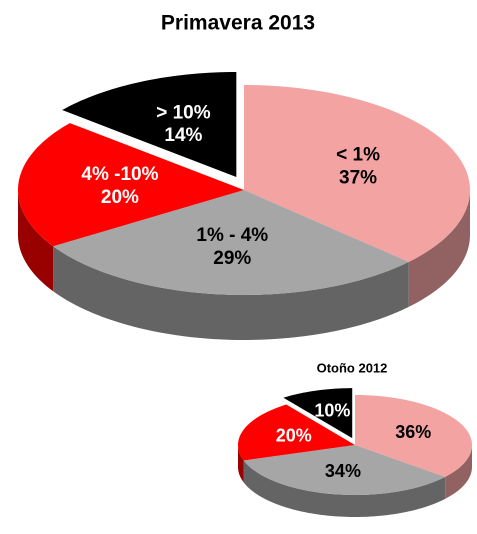 The width and height of the screenshot is (477, 534). What do you see at coordinates (232, 258) in the screenshot?
I see `slice-value: 29%` at bounding box center [232, 258].